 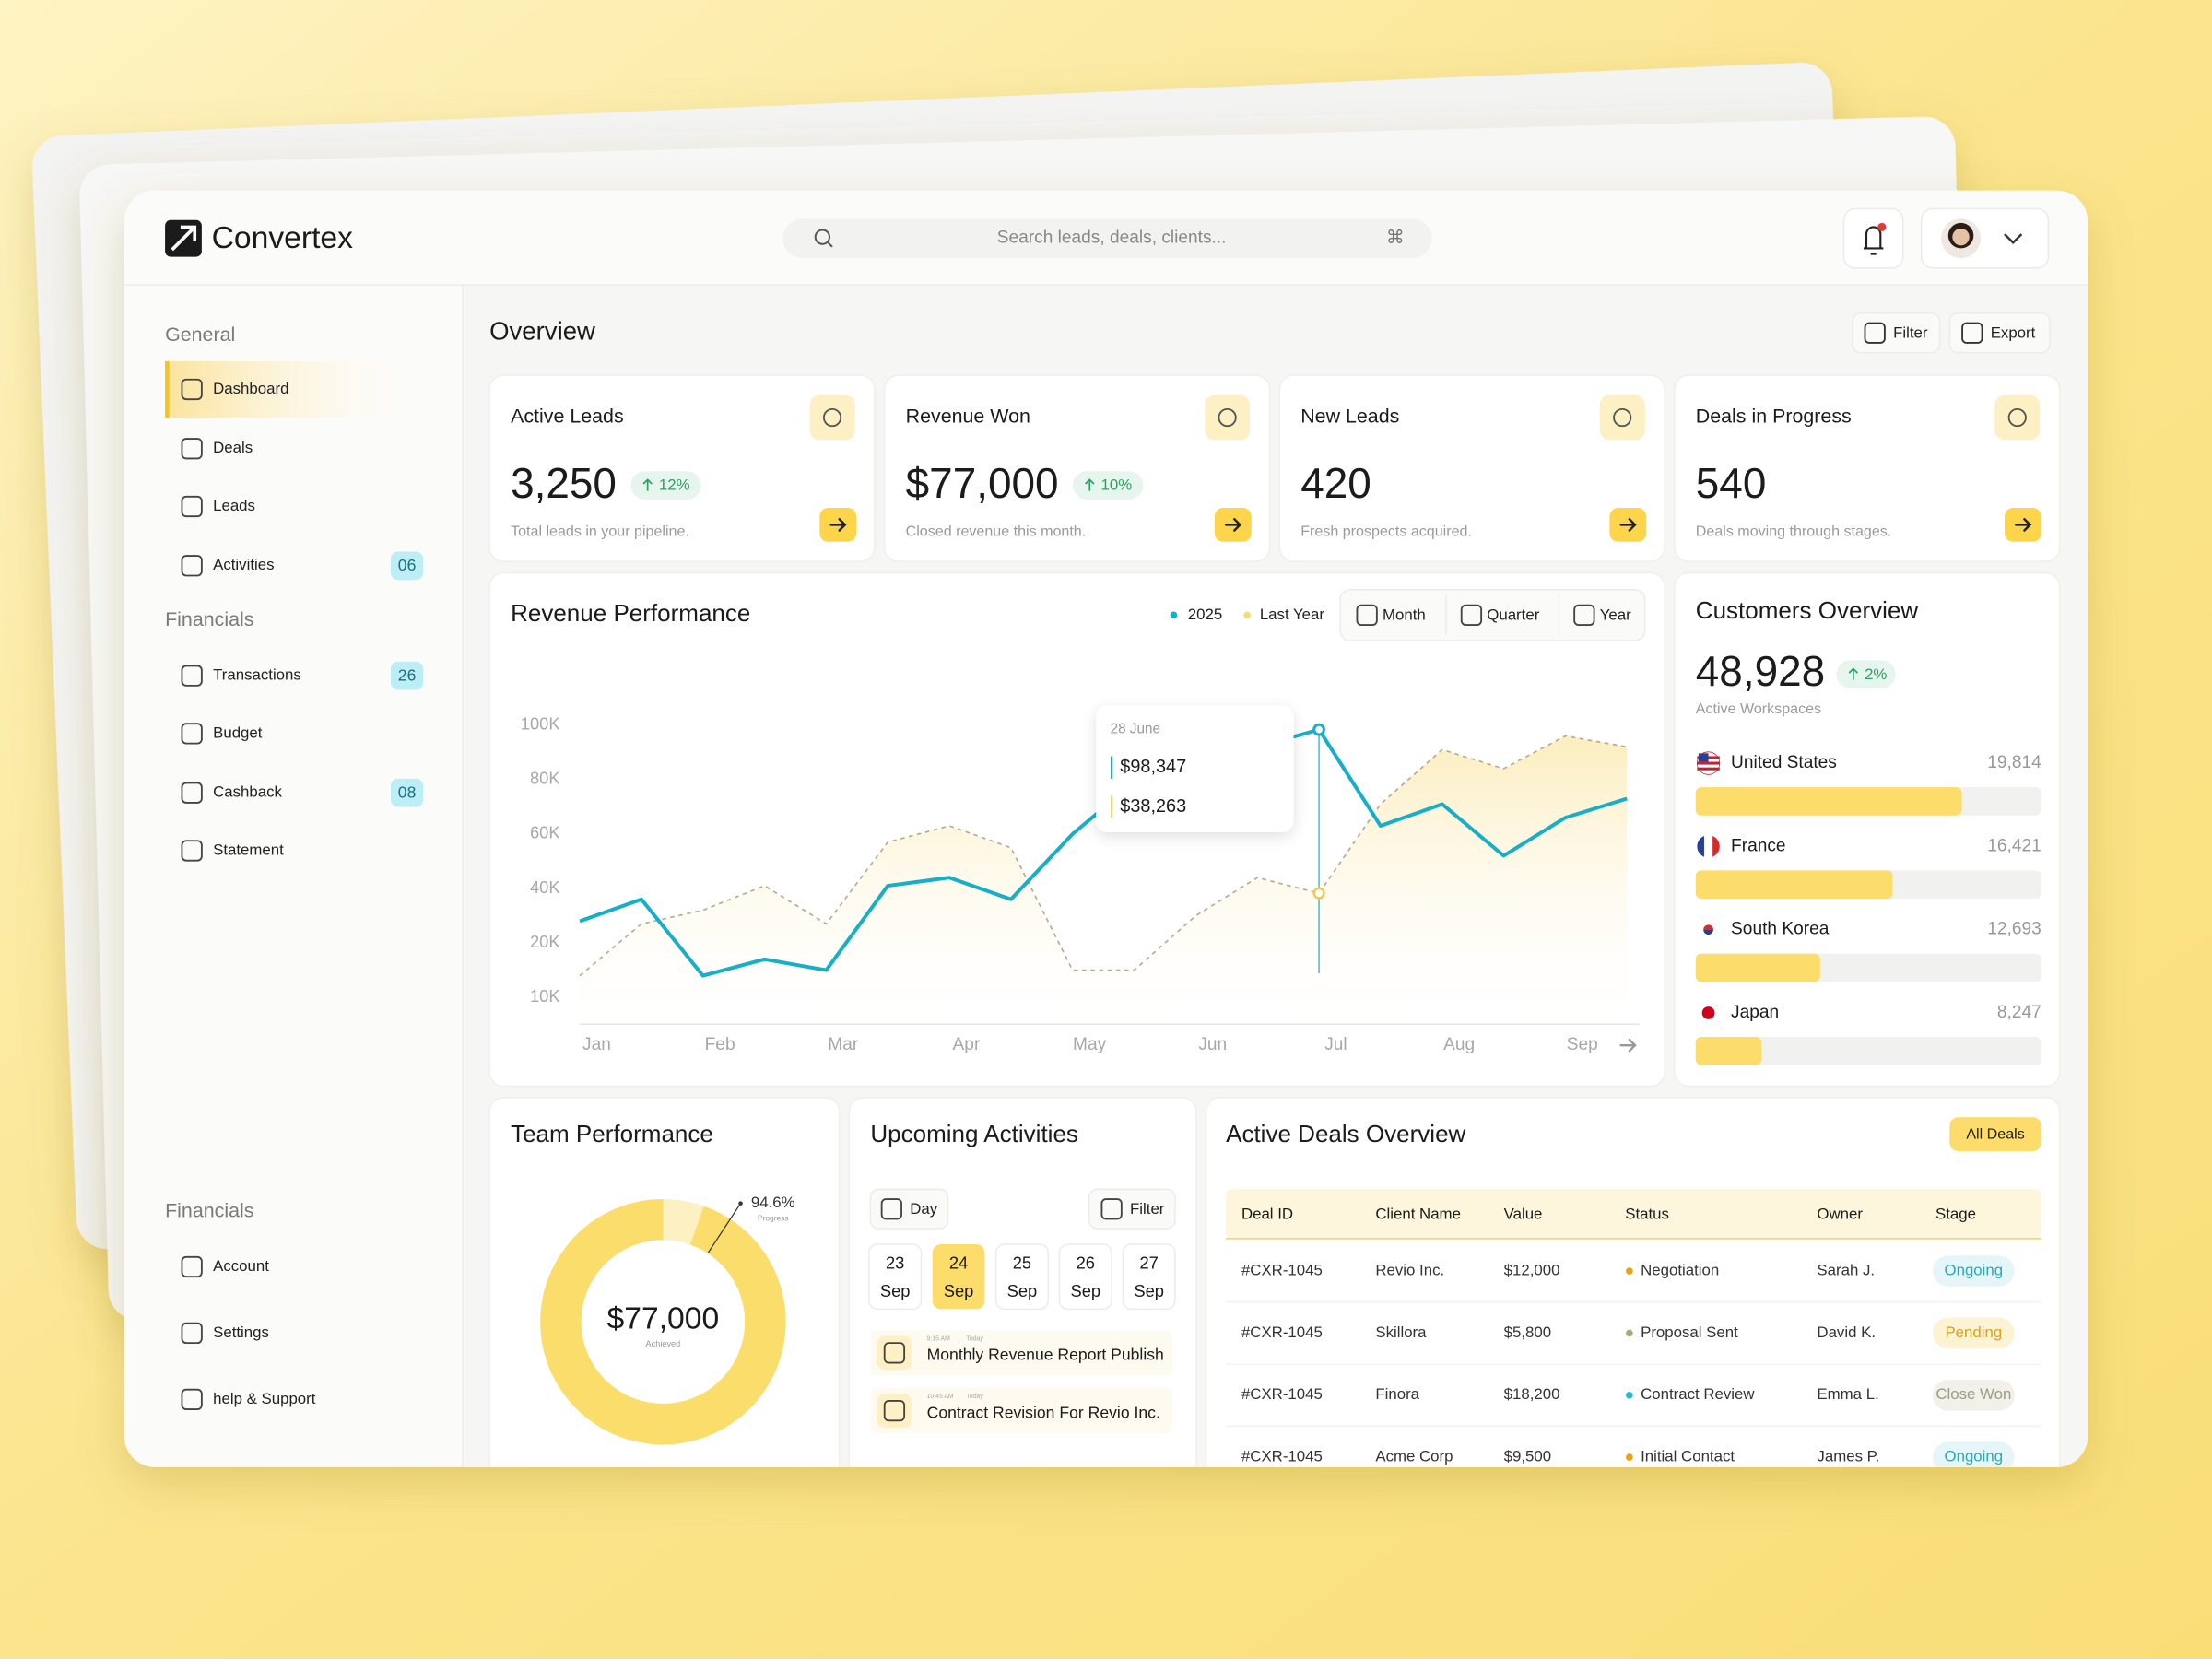 I want to click on badge-text: 08, so click(x=407, y=792).